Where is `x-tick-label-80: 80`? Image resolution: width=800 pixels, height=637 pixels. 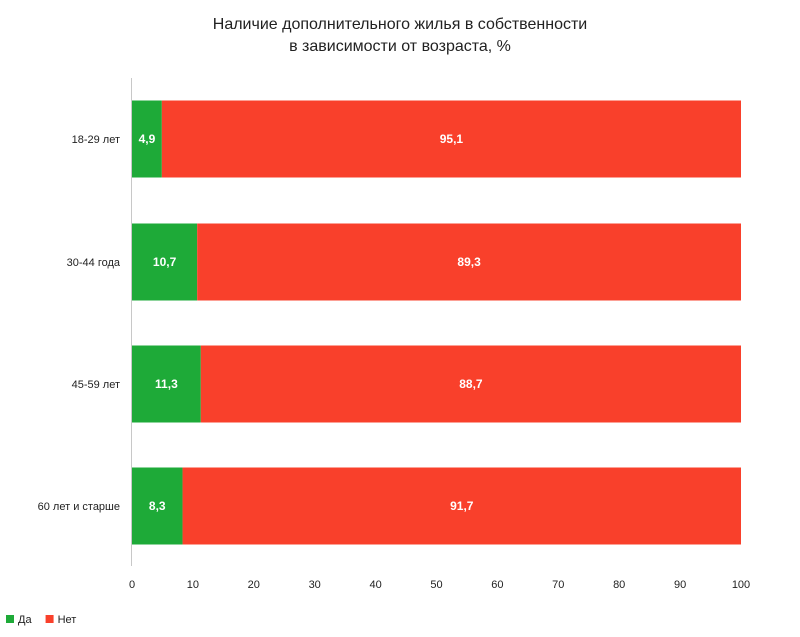 x-tick-label-80: 80 is located at coordinates (619, 585).